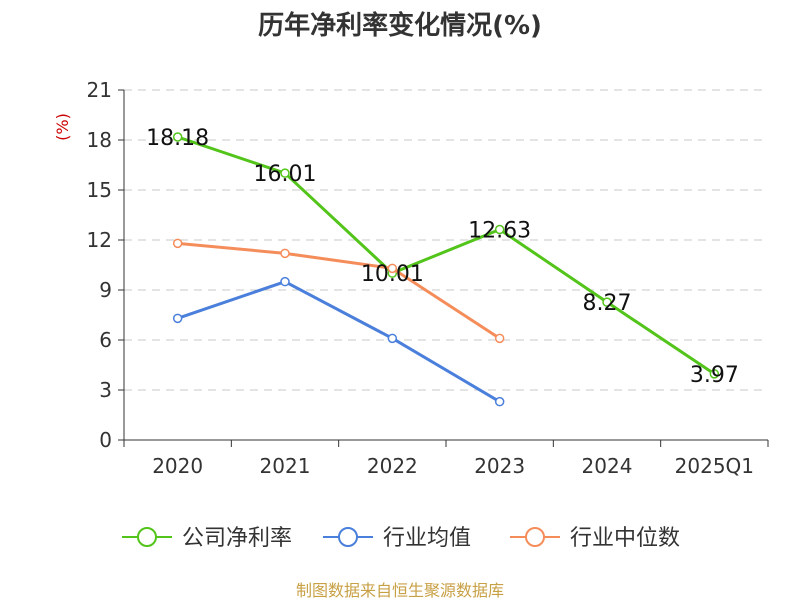 The height and width of the screenshot is (600, 800). Describe the element at coordinates (400, 590) in the screenshot. I see `source-note: 制图数据来自恒生聚源数据库` at that location.